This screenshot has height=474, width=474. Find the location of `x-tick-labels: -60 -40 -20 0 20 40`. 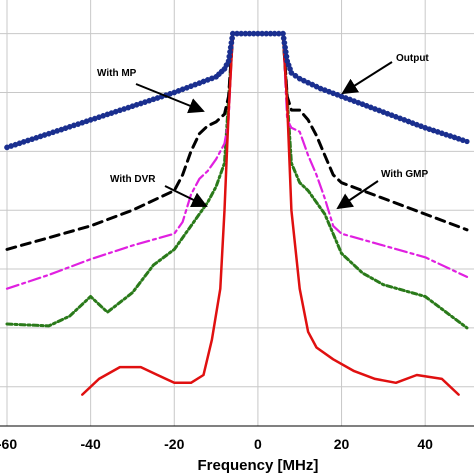

x-tick-labels: -60 -40 -20 0 20 40 is located at coordinates (216, 444).